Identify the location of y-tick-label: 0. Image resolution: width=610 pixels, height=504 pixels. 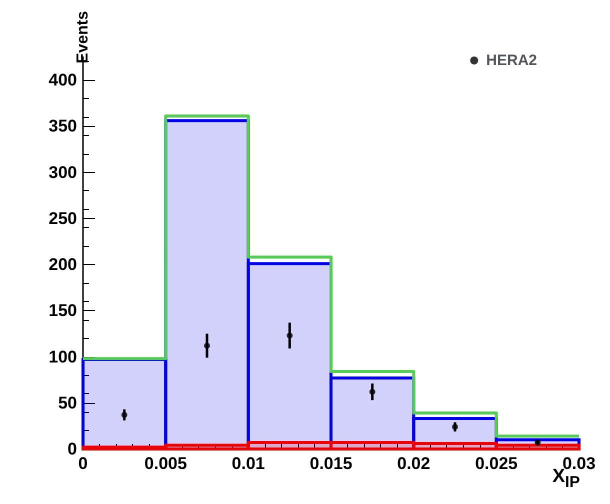
(72, 449).